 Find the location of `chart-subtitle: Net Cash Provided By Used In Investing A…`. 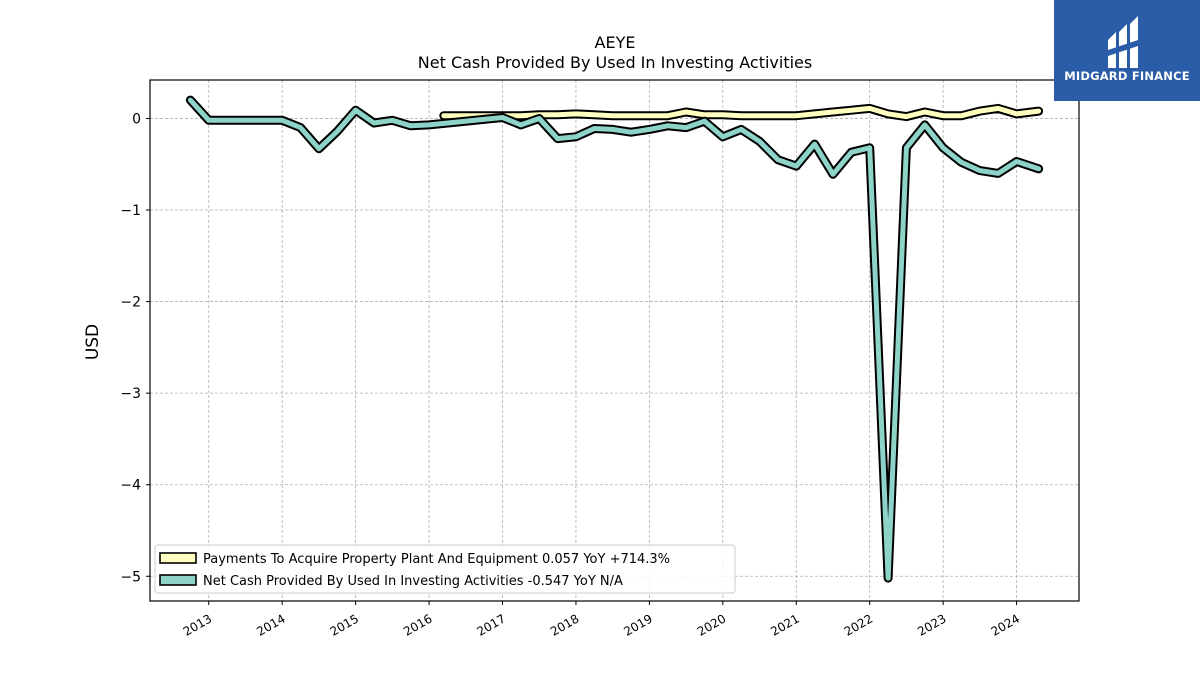

chart-subtitle: Net Cash Provided By Used In Investing A… is located at coordinates (615, 62).